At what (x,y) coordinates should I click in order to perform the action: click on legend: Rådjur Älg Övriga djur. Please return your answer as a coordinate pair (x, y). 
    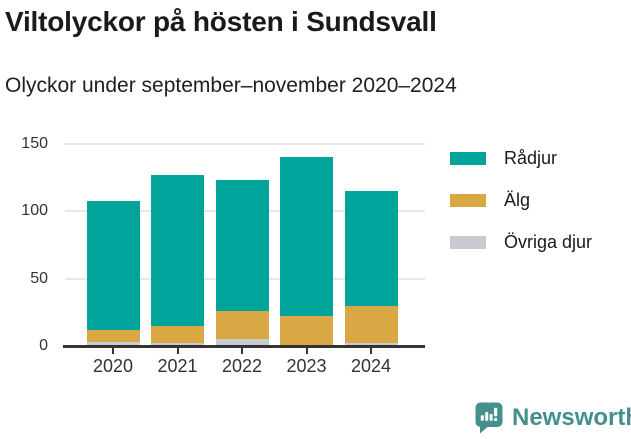
    Looking at the image, I should click on (521, 211).